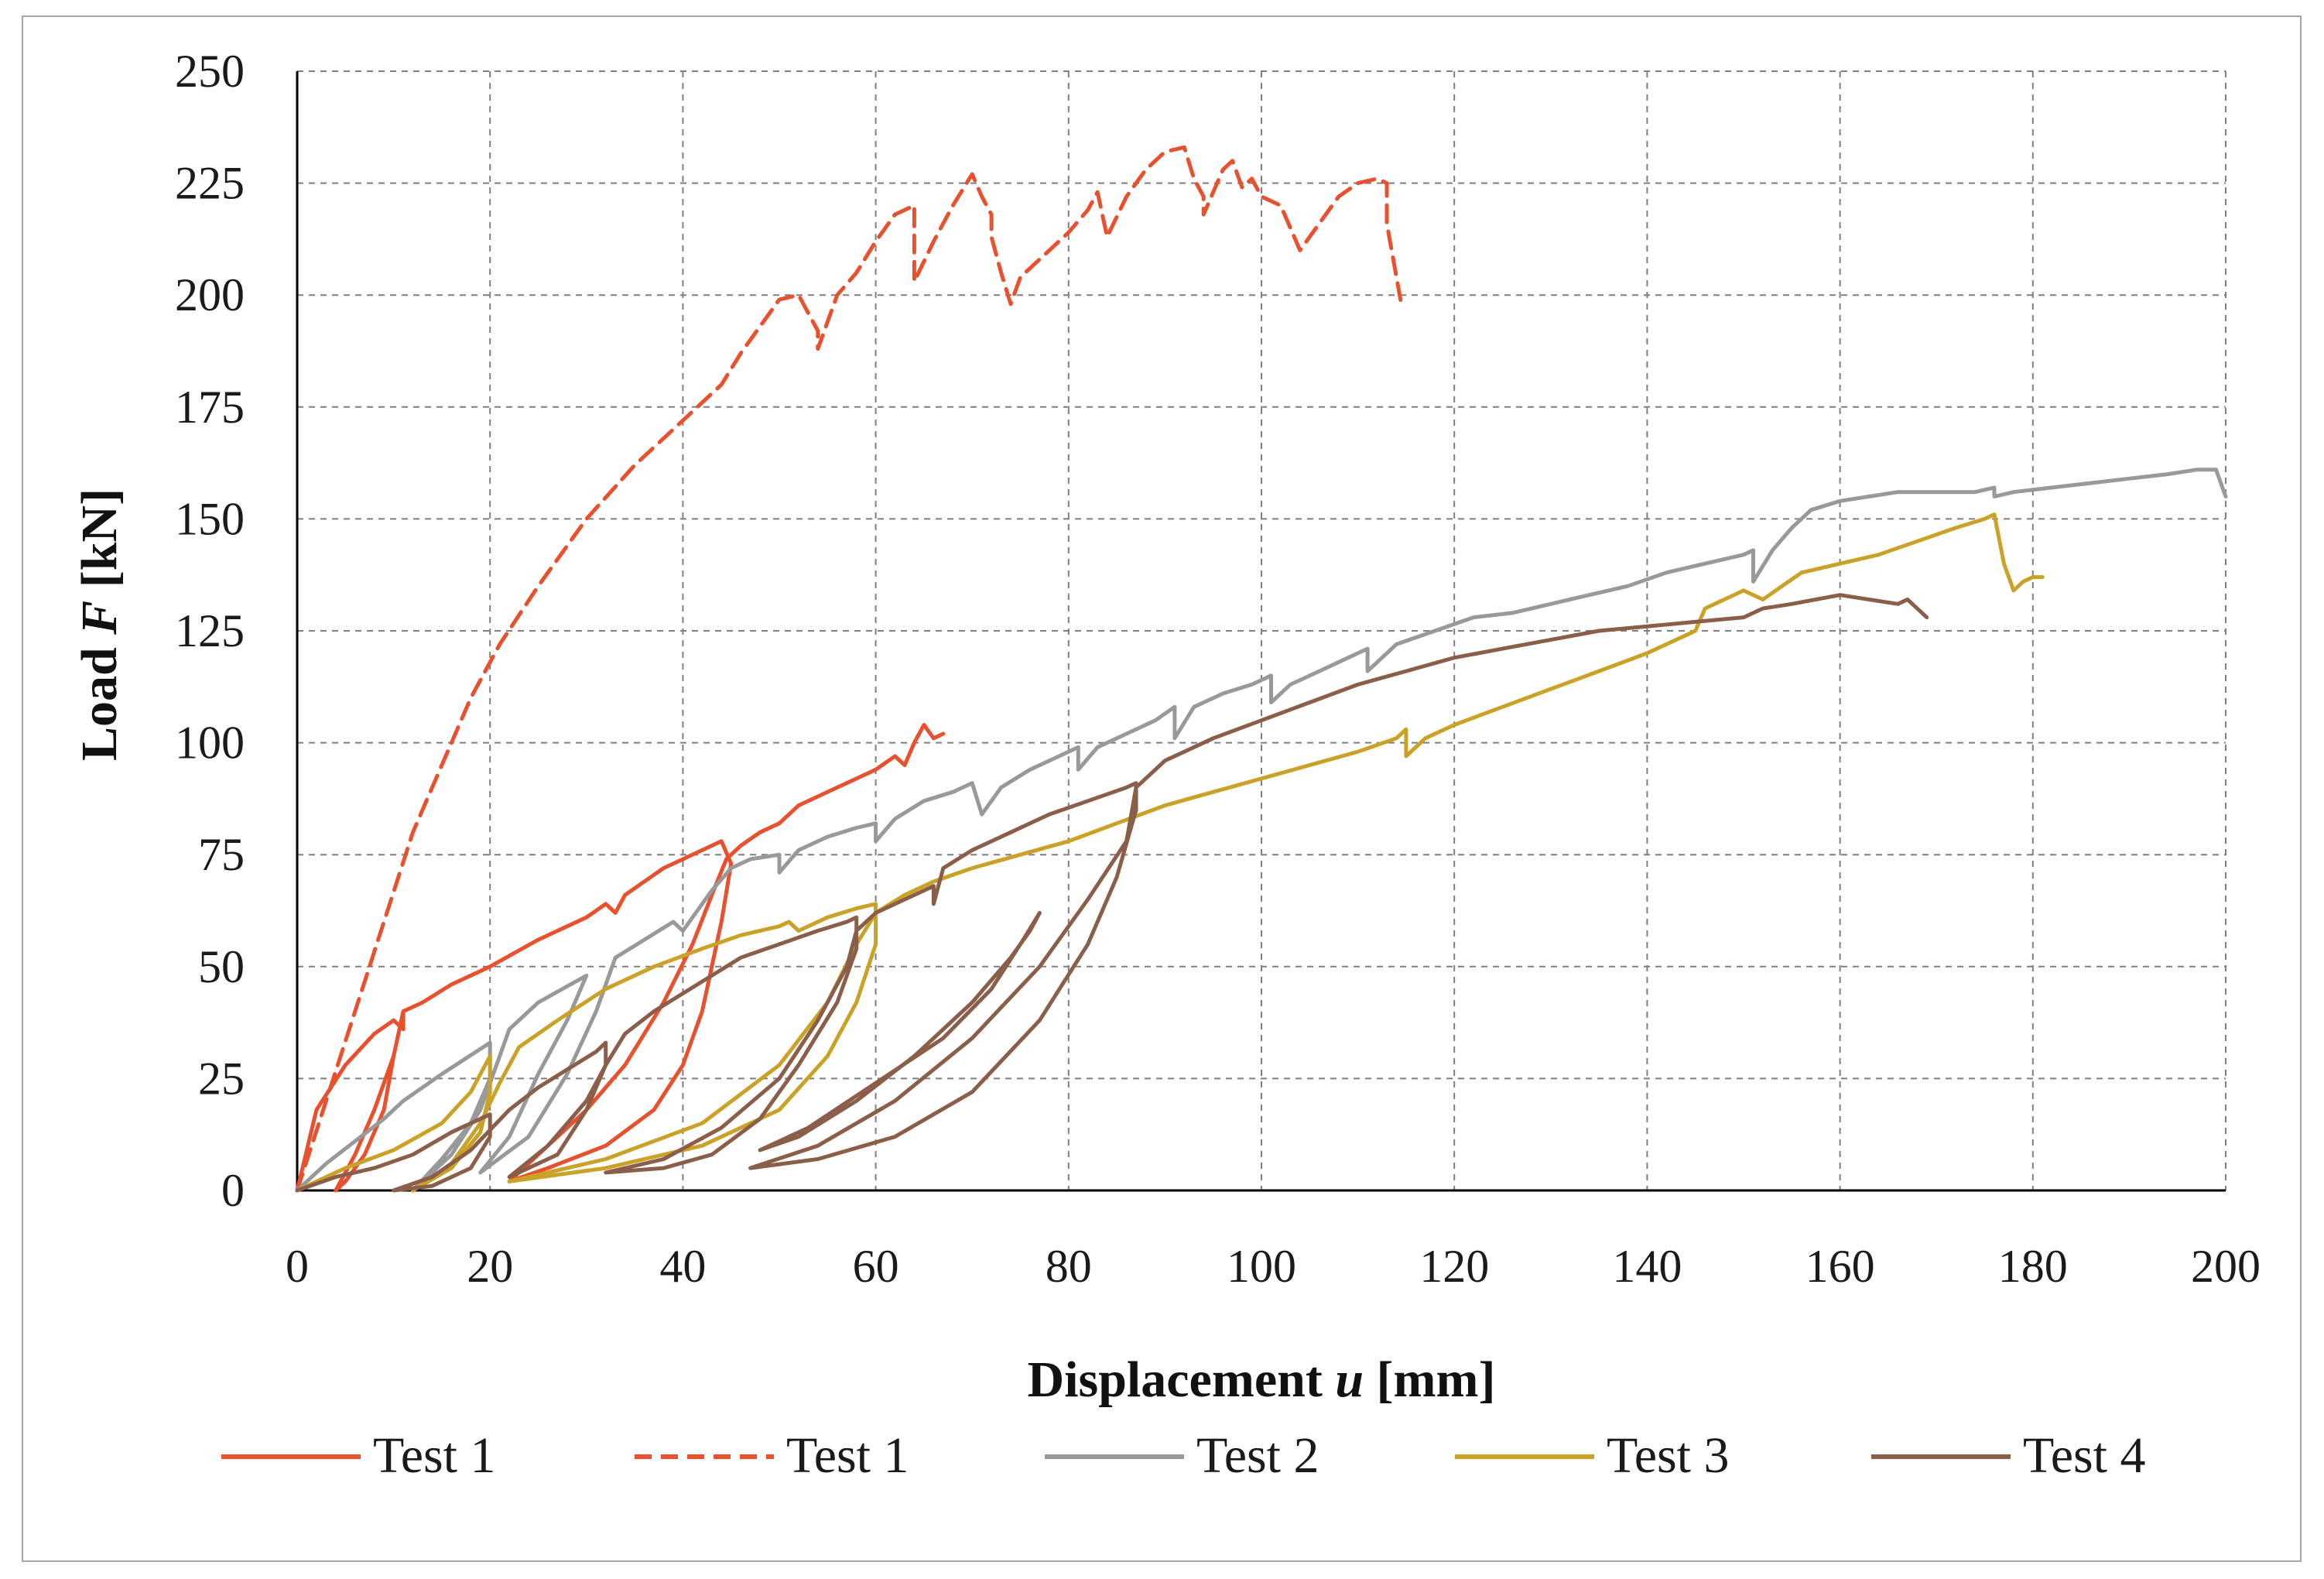 The width and height of the screenshot is (2324, 1579). I want to click on y-tick-label: 150, so click(210, 518).